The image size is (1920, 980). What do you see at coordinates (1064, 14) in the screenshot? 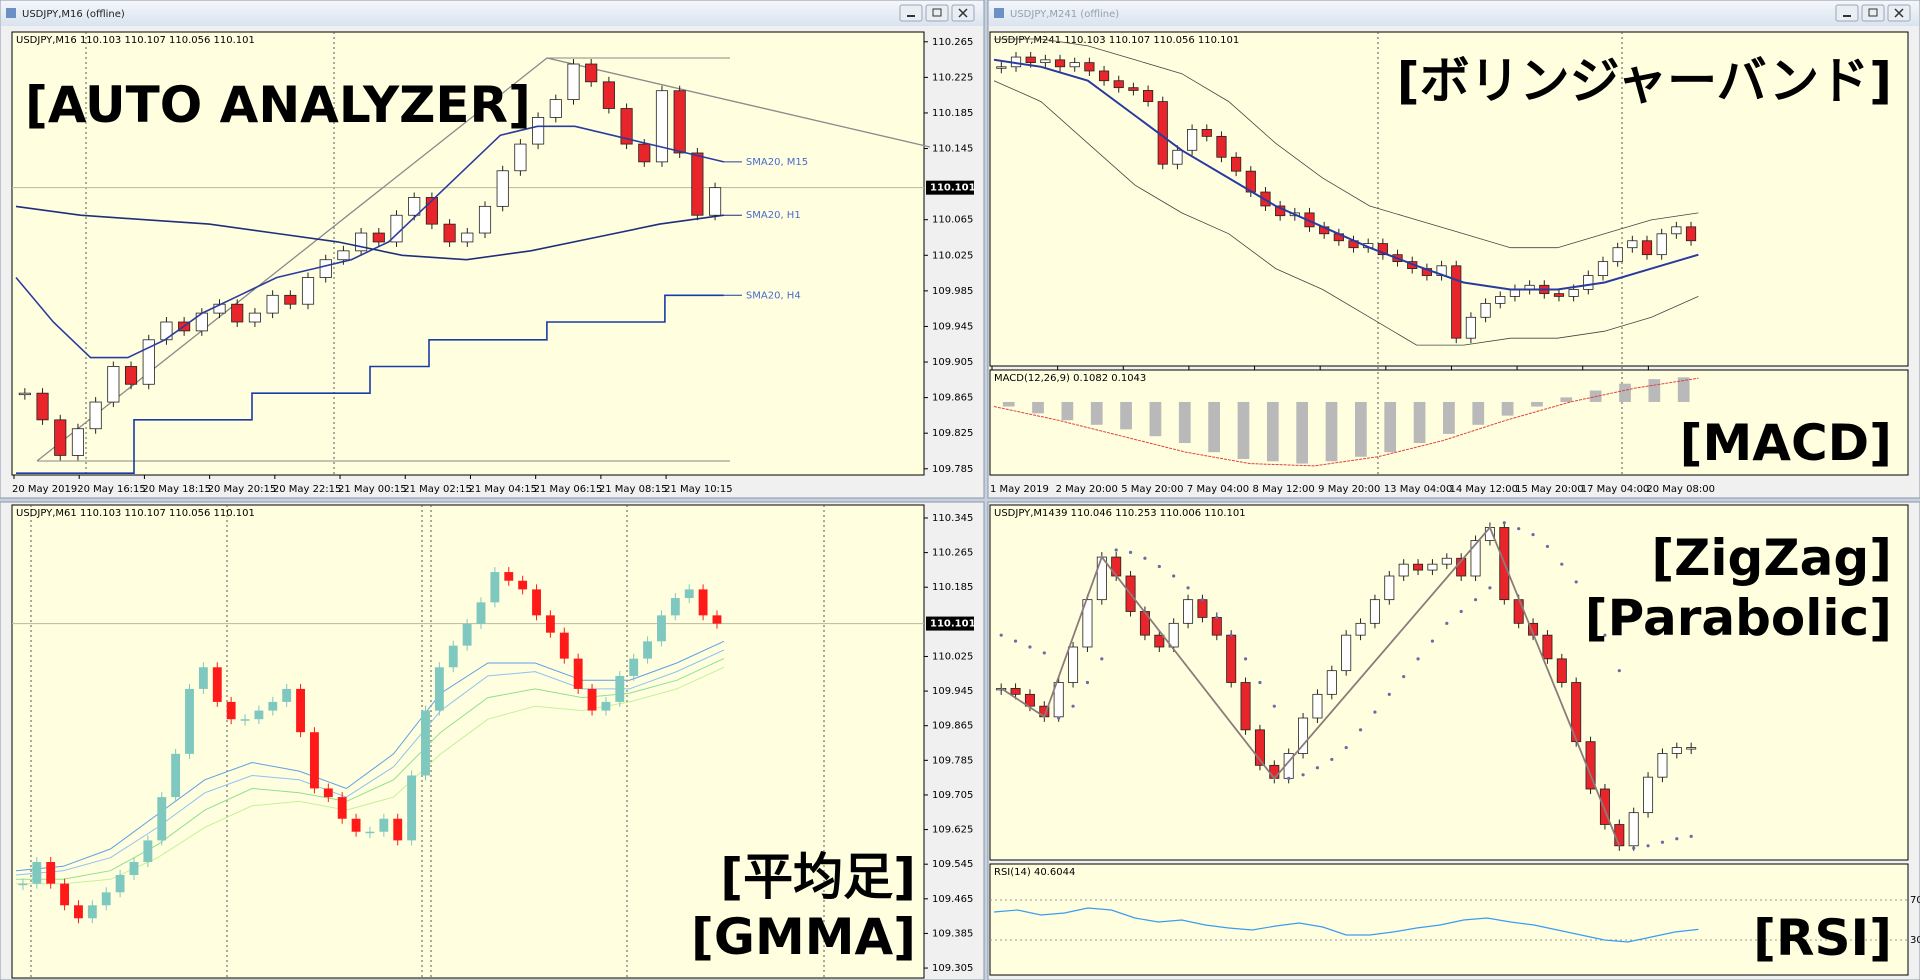
I see `window-title: USDJPY,M241 (offline)` at bounding box center [1064, 14].